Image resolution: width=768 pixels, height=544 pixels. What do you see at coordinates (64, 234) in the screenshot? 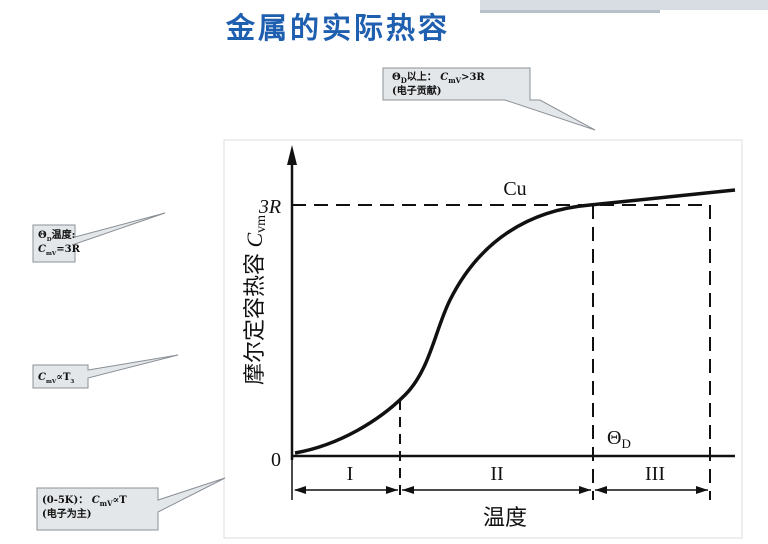
I see `text: 温度:` at bounding box center [64, 234].